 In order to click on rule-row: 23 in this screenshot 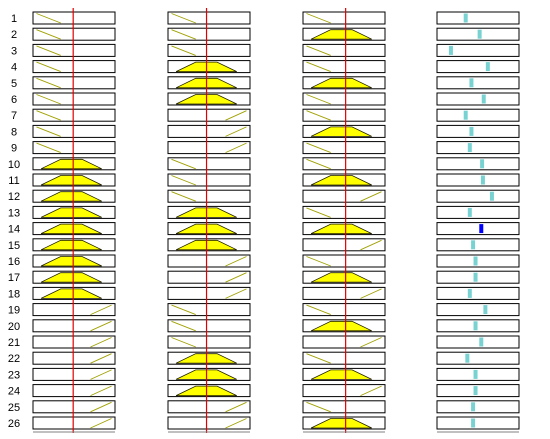, I will do `click(264, 374)`.